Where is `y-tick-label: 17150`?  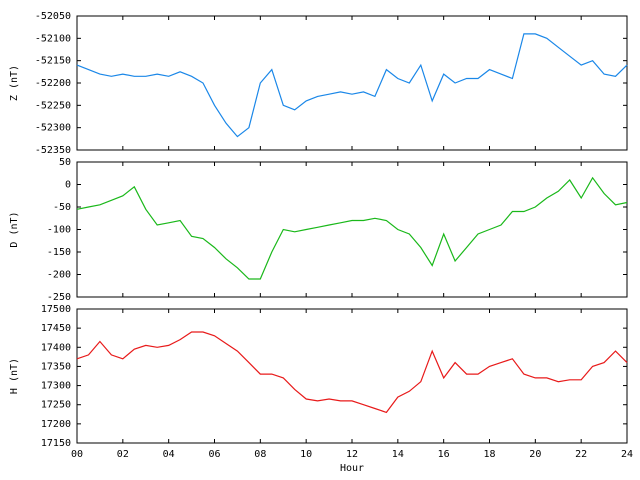
y-tick-label: 17150 is located at coordinates (56, 443).